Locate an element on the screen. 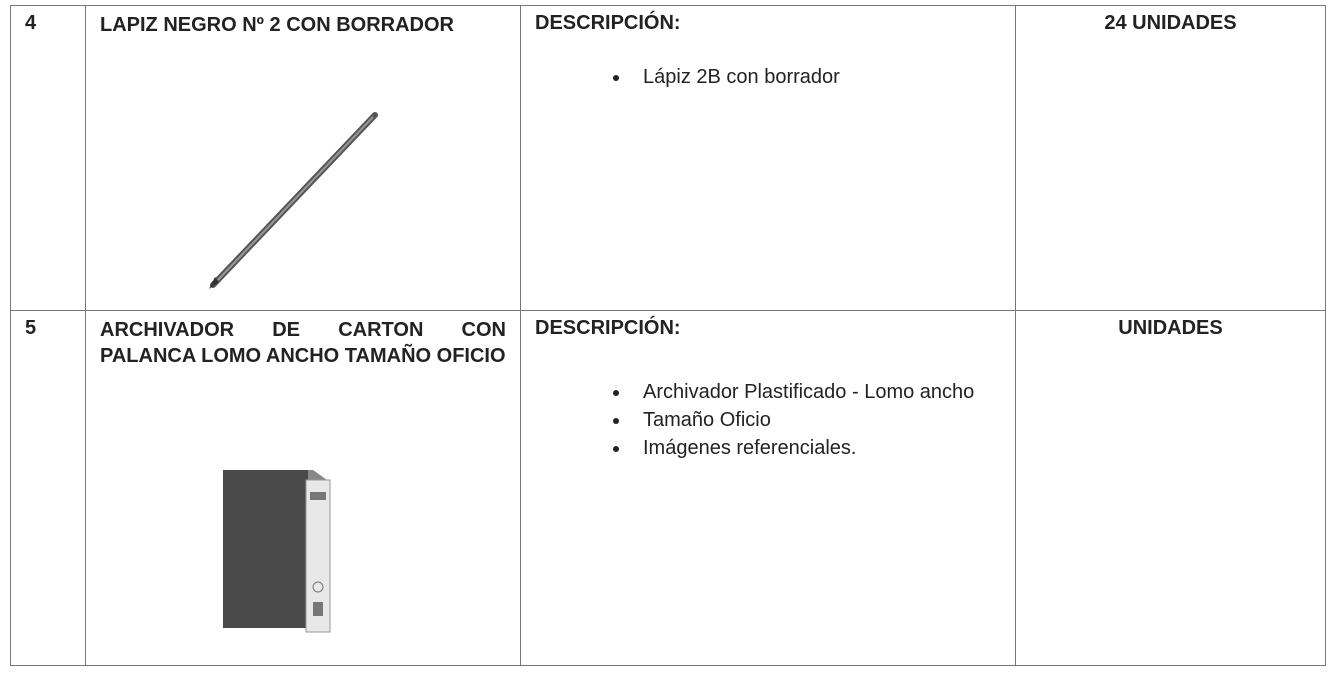  description-item: Tamaño Oficio is located at coordinates (816, 420).